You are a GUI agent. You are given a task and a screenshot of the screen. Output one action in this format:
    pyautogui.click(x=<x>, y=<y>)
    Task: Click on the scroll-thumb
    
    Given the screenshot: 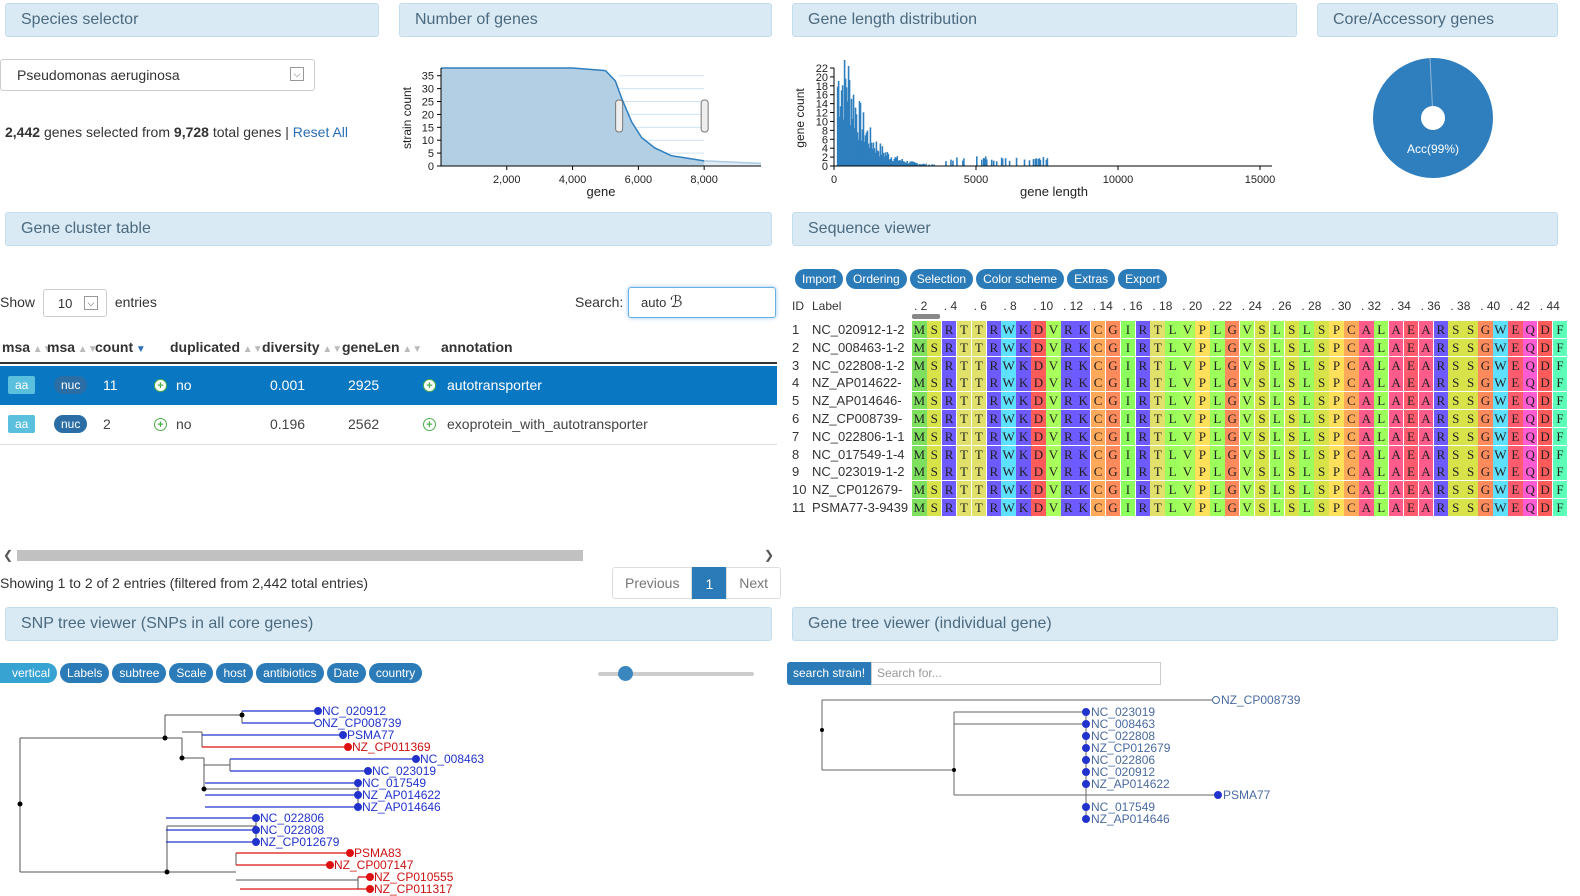 What is the action you would take?
    pyautogui.click(x=300, y=555)
    